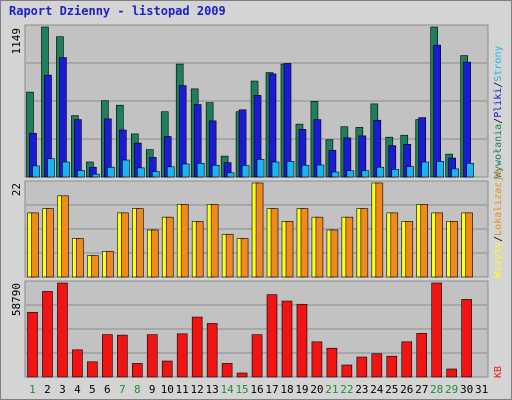 The image size is (512, 400). Describe the element at coordinates (16, 41) in the screenshot. I see `top-y-max-label: 1149` at that location.